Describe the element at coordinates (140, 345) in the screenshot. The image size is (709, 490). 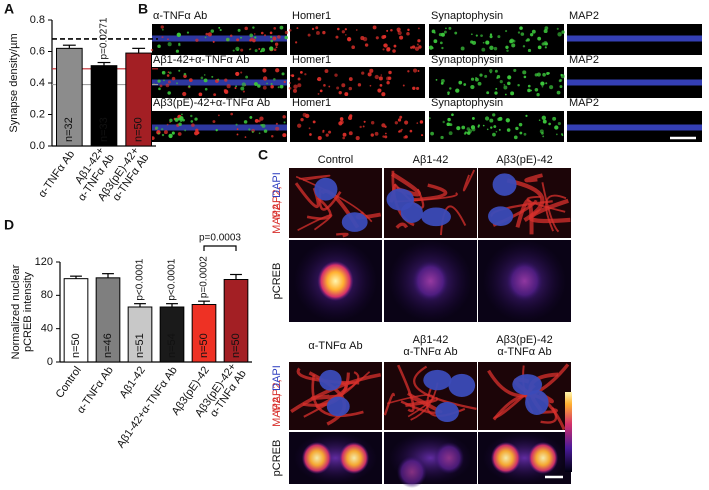
I see `n-label: n=51` at that location.